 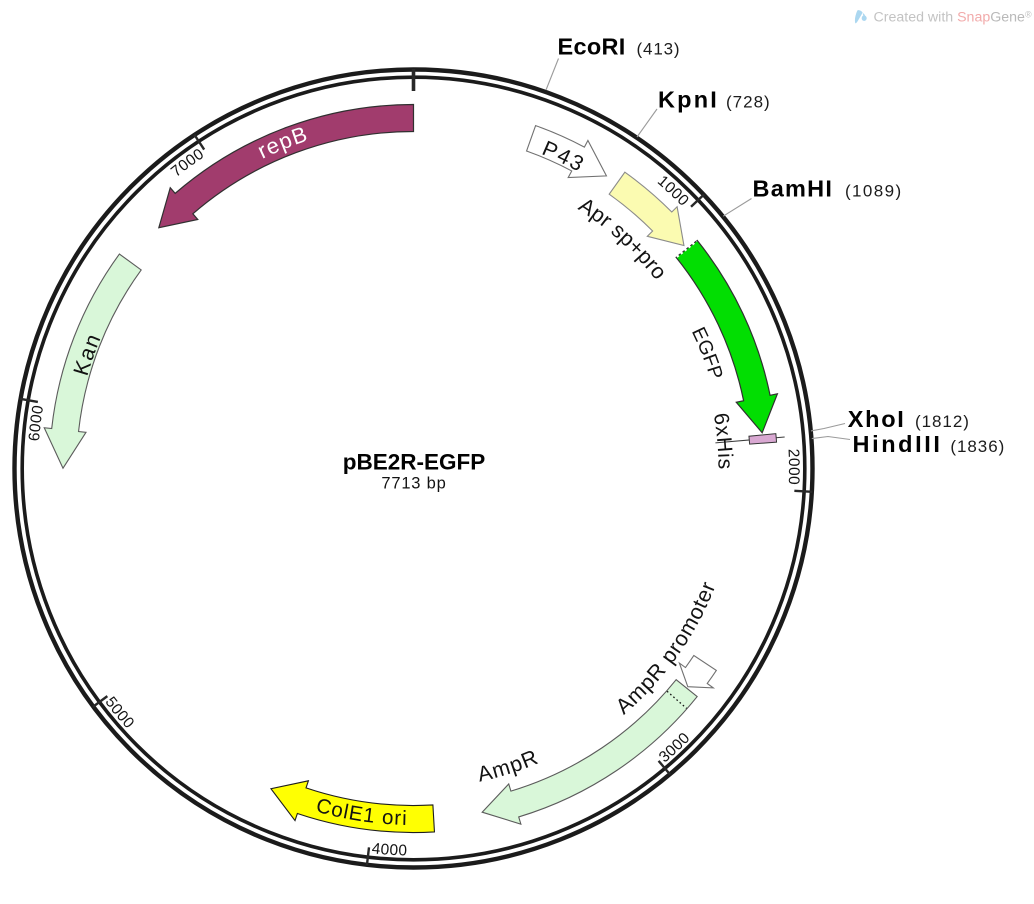 What do you see at coordinates (977, 446) in the screenshot?
I see `svg-text: (1836)` at bounding box center [977, 446].